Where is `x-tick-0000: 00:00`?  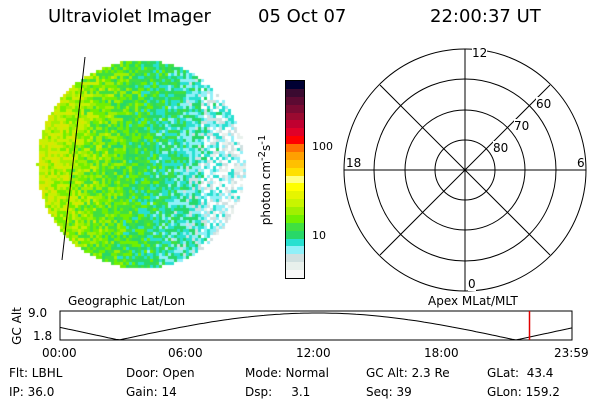
x-tick-0000: 00:00 is located at coordinates (59, 353).